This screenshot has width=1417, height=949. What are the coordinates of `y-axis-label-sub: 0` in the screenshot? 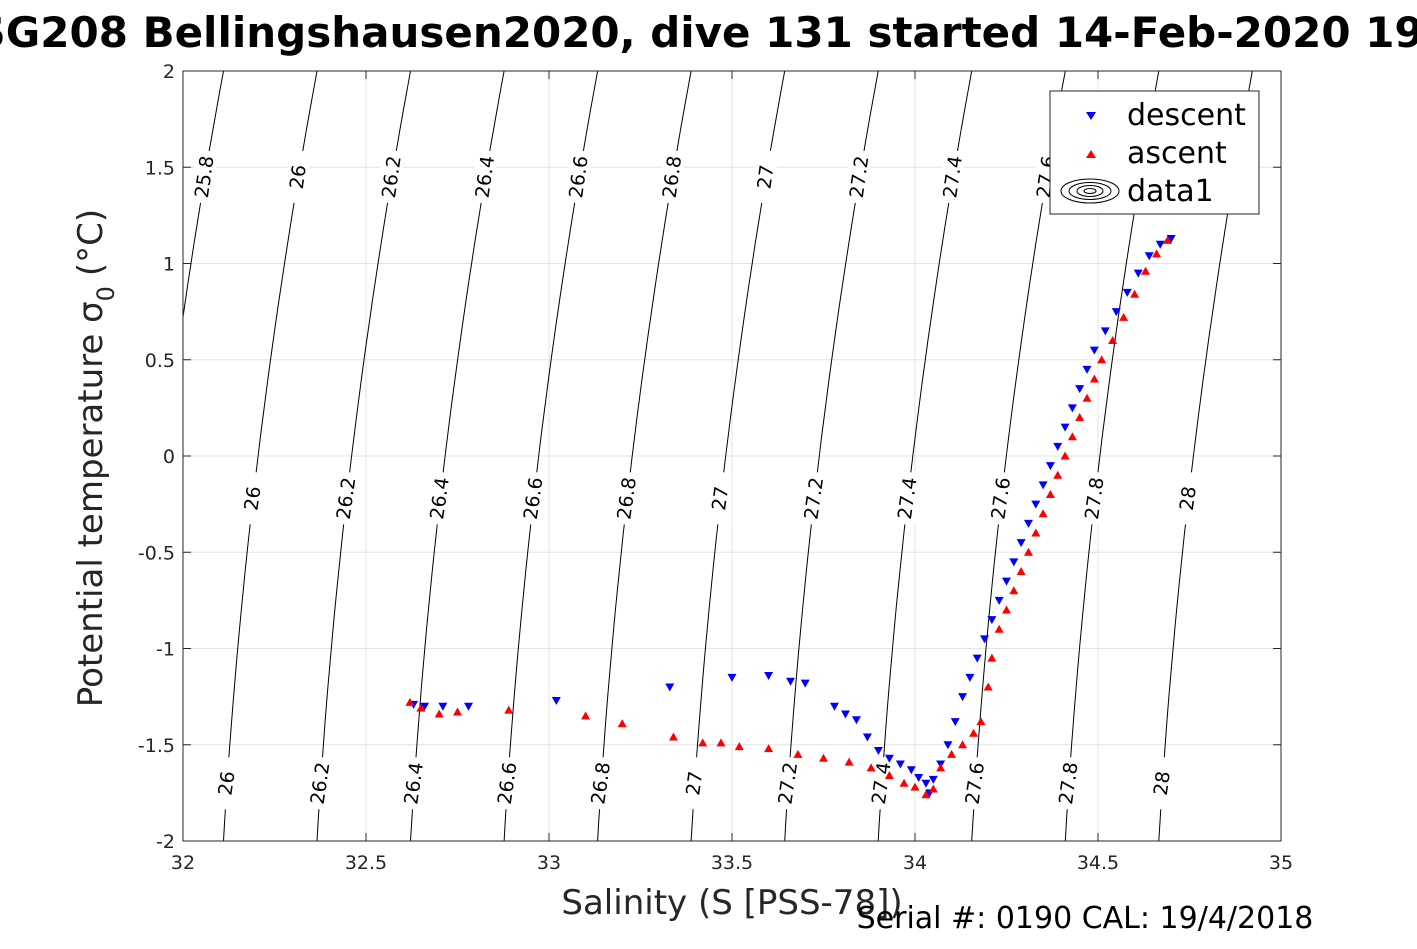 It's located at (106, 293).